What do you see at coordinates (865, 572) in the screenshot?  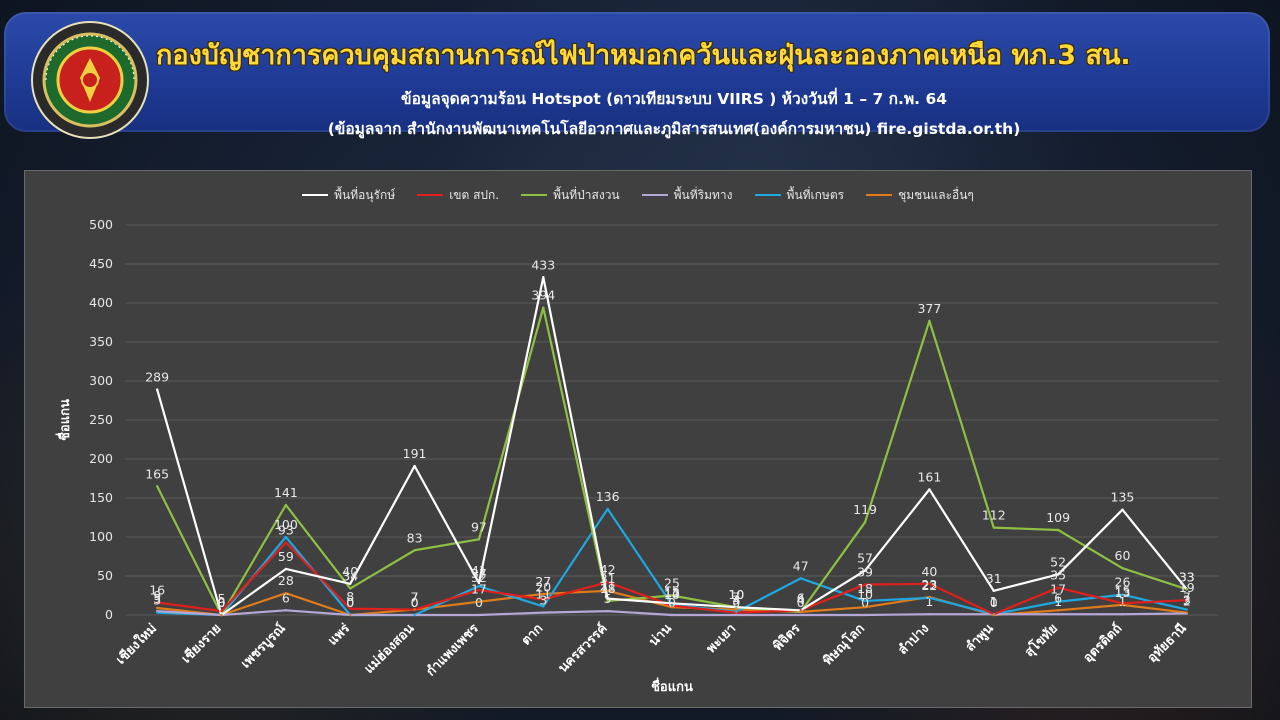 I see `data-label: 39` at bounding box center [865, 572].